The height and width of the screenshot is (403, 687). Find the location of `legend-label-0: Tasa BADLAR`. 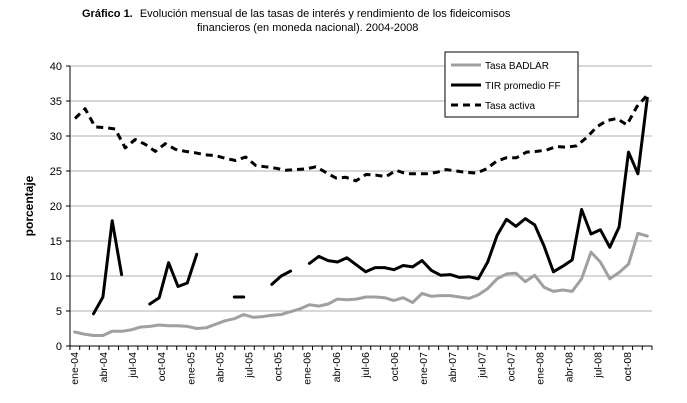

legend-label-0: Tasa BADLAR is located at coordinates (517, 66).